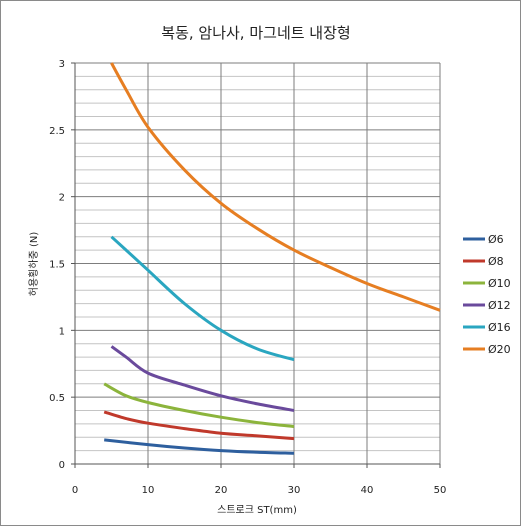 The image size is (521, 527). Describe the element at coordinates (62, 465) in the screenshot. I see `y-tick-label: 0` at that location.